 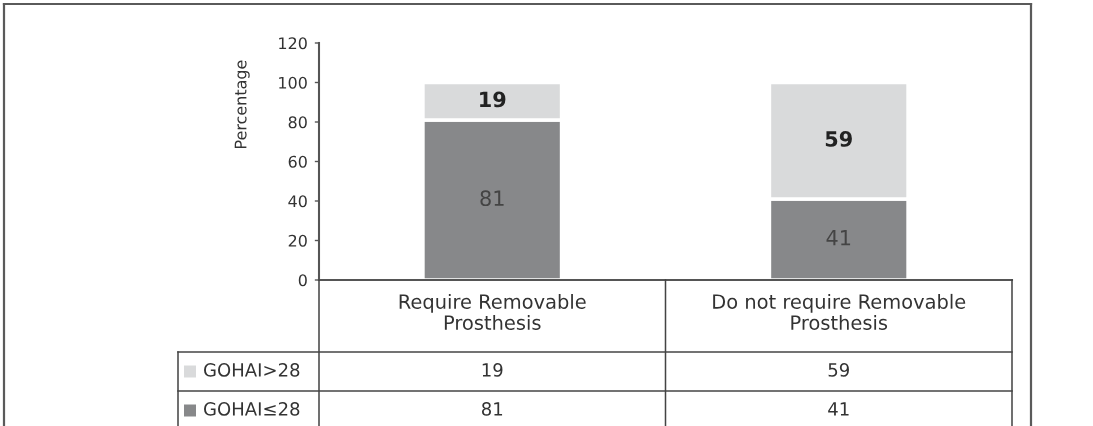 What do you see at coordinates (297, 161) in the screenshot?
I see `y-tick-label: 60` at bounding box center [297, 161].